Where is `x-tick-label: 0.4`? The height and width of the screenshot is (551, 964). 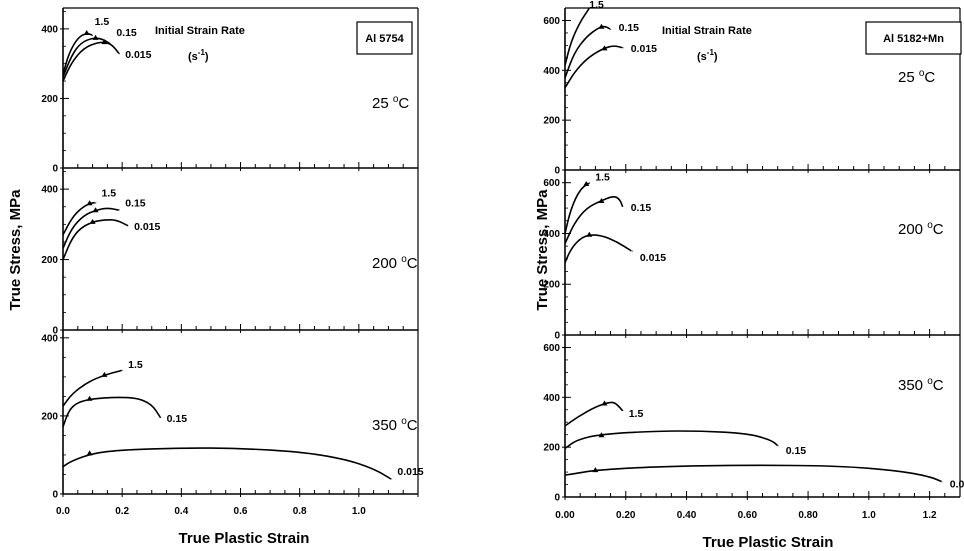 x-tick-label: 0.4 is located at coordinates (181, 511).